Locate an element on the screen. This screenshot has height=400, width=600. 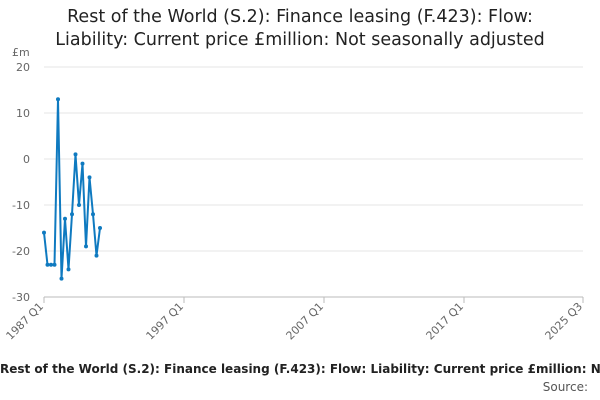
series-line is located at coordinates (72, 189).